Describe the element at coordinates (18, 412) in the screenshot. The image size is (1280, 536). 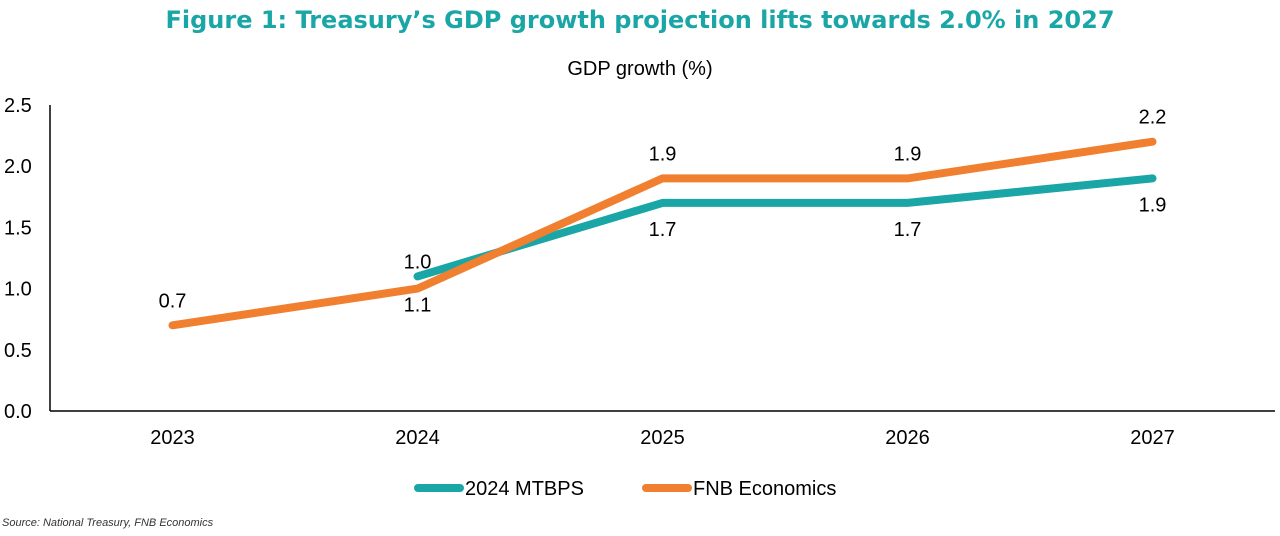
I see `y-tick-label: 0.0` at that location.